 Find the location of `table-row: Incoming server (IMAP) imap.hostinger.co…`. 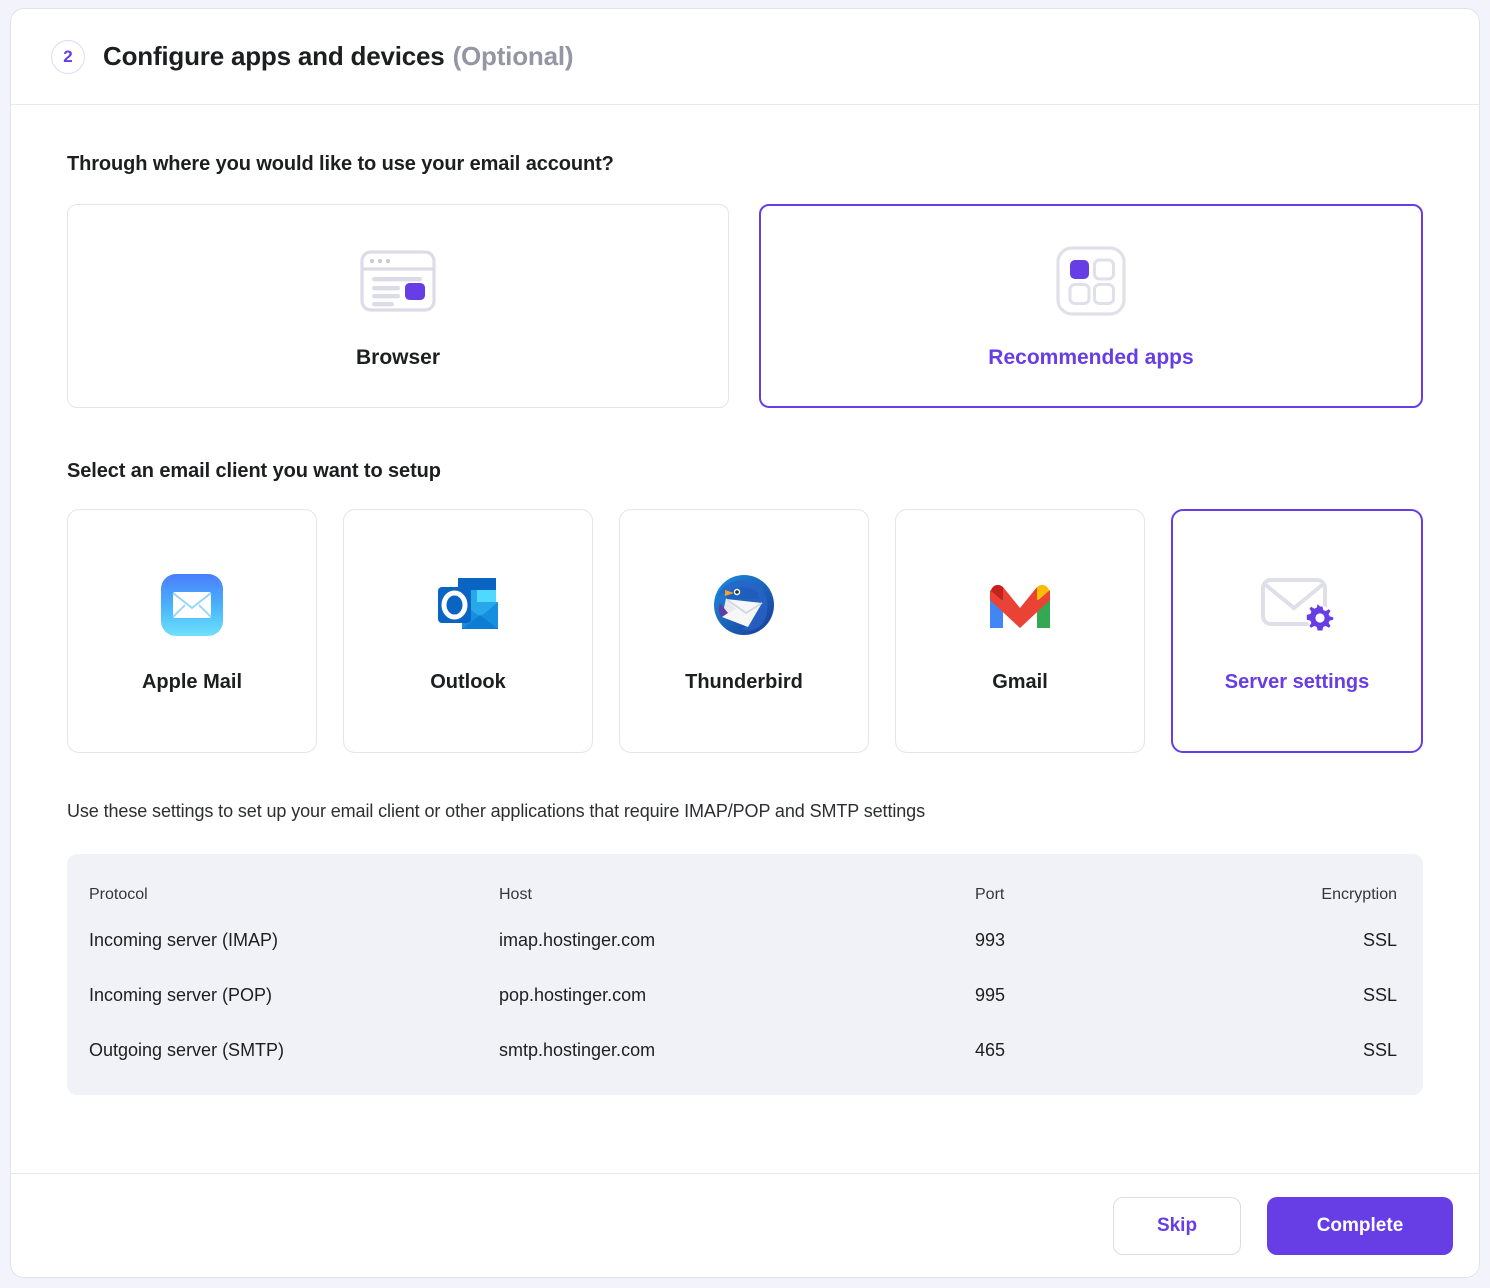

table-row: Incoming server (IMAP) imap.hostinger.co… is located at coordinates (743, 957).